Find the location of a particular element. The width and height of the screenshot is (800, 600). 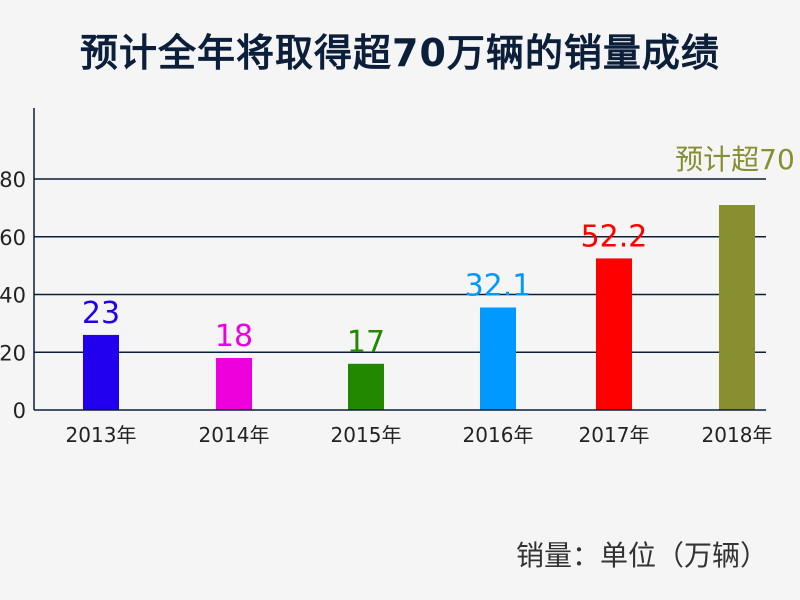

unit-note: 销量：单位（万辆） is located at coordinates (641, 555).